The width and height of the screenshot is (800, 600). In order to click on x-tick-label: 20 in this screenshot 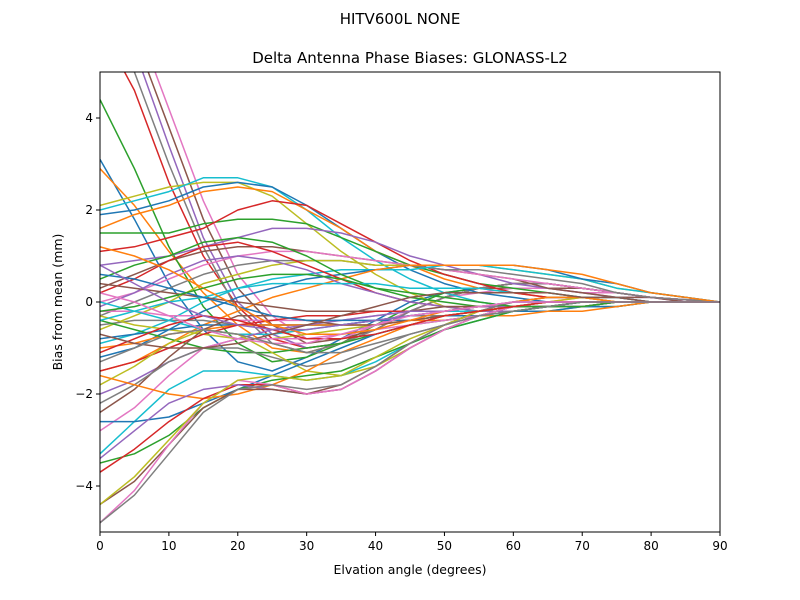, I will do `click(237, 546)`.